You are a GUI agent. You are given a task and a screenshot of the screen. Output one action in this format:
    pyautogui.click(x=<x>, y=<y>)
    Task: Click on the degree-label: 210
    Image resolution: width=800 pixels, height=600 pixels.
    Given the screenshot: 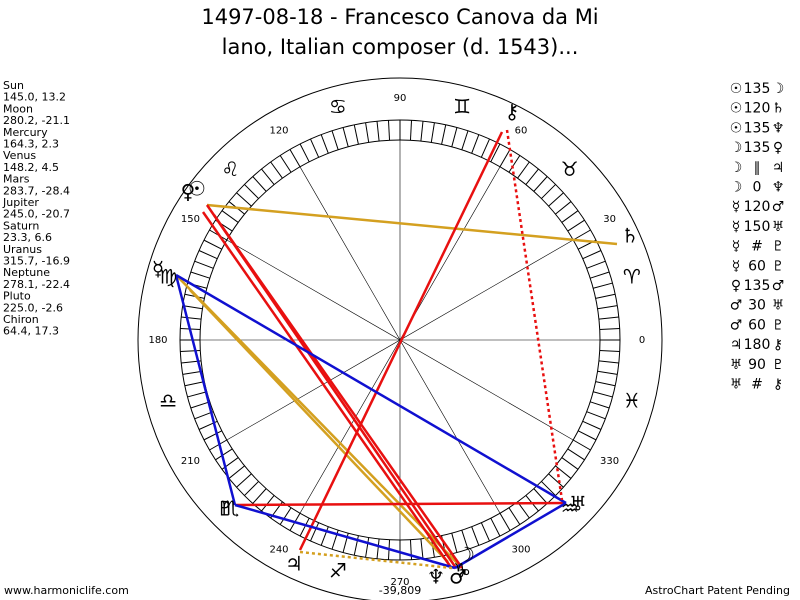 What is the action you would take?
    pyautogui.click(x=190, y=461)
    